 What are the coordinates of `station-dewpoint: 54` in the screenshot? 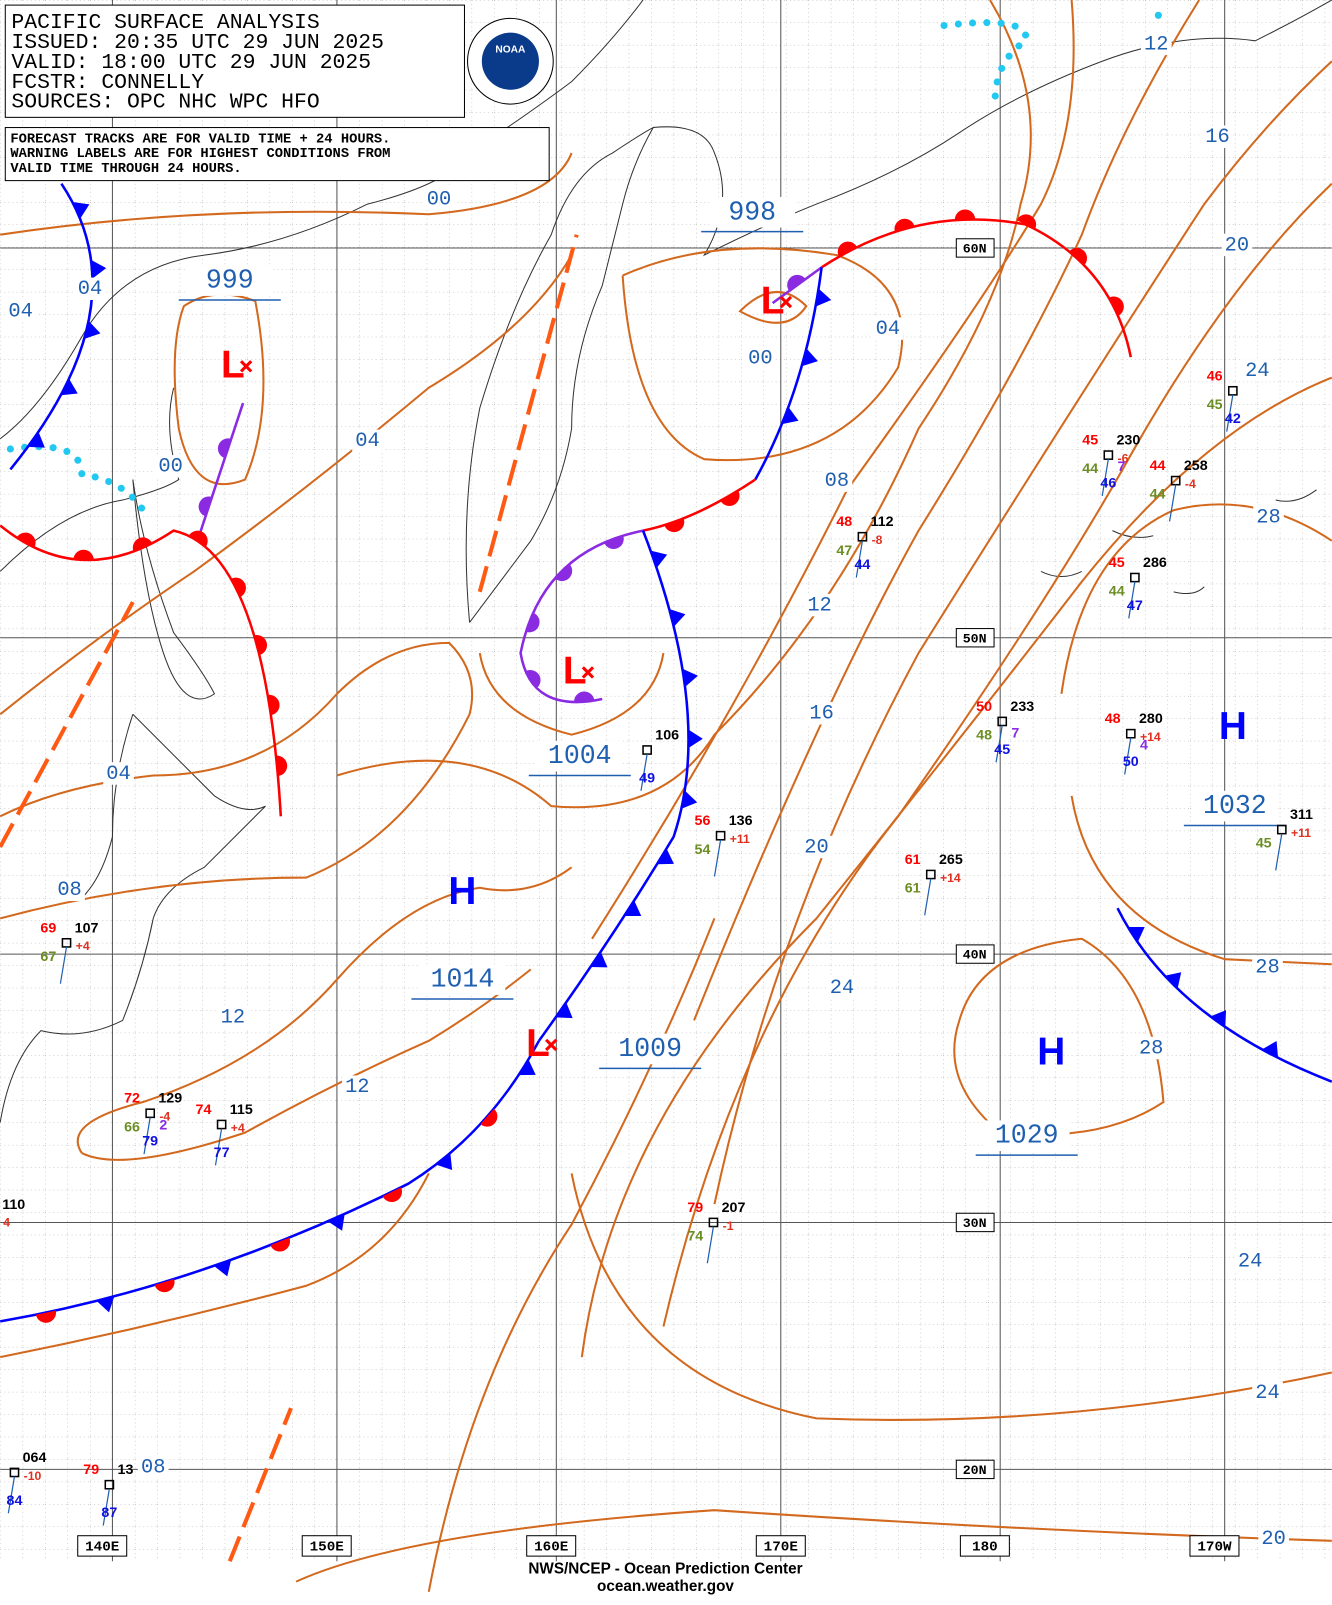 It's located at (703, 850).